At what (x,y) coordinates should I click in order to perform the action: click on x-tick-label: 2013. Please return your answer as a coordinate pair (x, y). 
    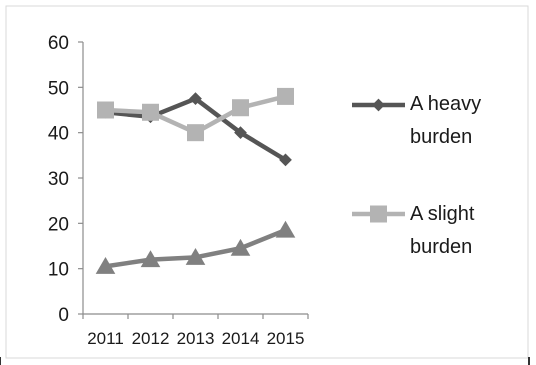
    Looking at the image, I should click on (196, 338).